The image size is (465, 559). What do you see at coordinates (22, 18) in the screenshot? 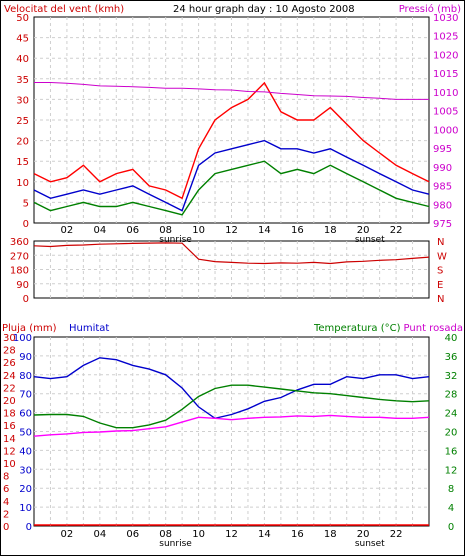
I see `wind-tick-label: 50` at bounding box center [22, 18].